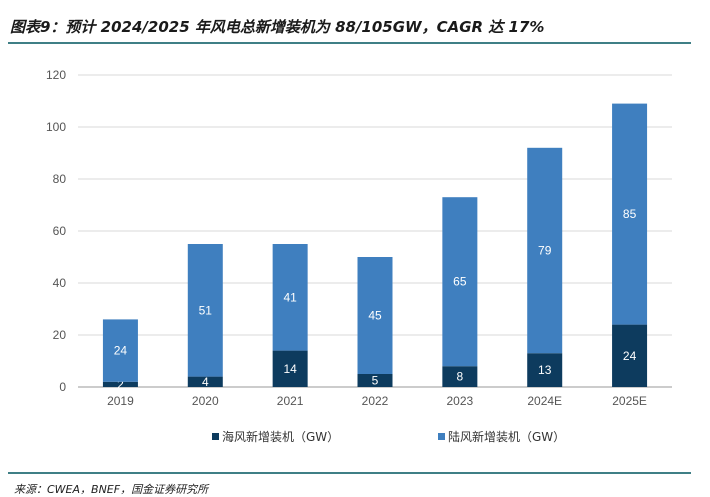 The height and width of the screenshot is (497, 710). Describe the element at coordinates (56, 75) in the screenshot. I see `y-tick-label: 120` at that location.